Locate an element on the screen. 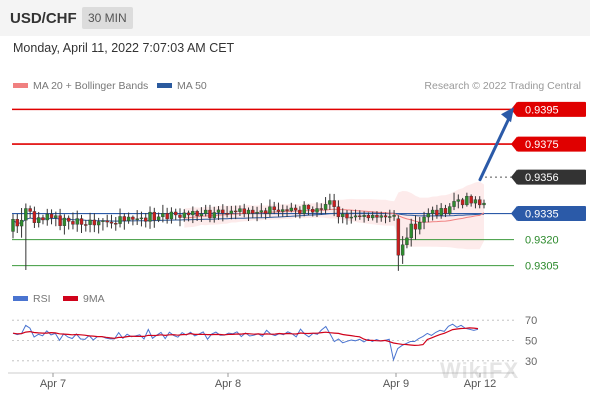  timeframe-button: 30 MIN is located at coordinates (107, 18).